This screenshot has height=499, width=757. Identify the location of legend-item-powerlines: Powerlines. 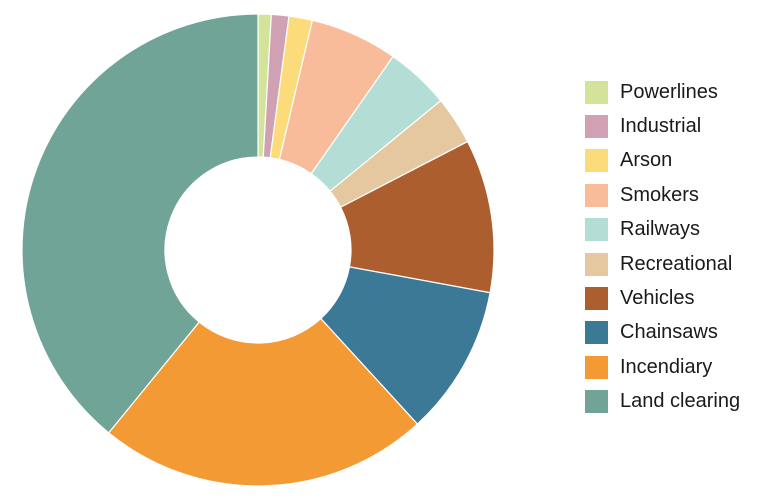
(670, 92).